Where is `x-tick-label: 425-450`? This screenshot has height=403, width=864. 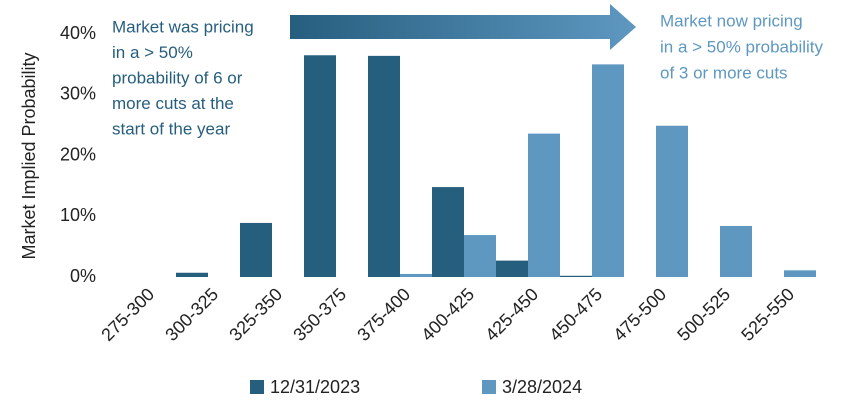
x-tick-label: 425-450 is located at coordinates (511, 314).